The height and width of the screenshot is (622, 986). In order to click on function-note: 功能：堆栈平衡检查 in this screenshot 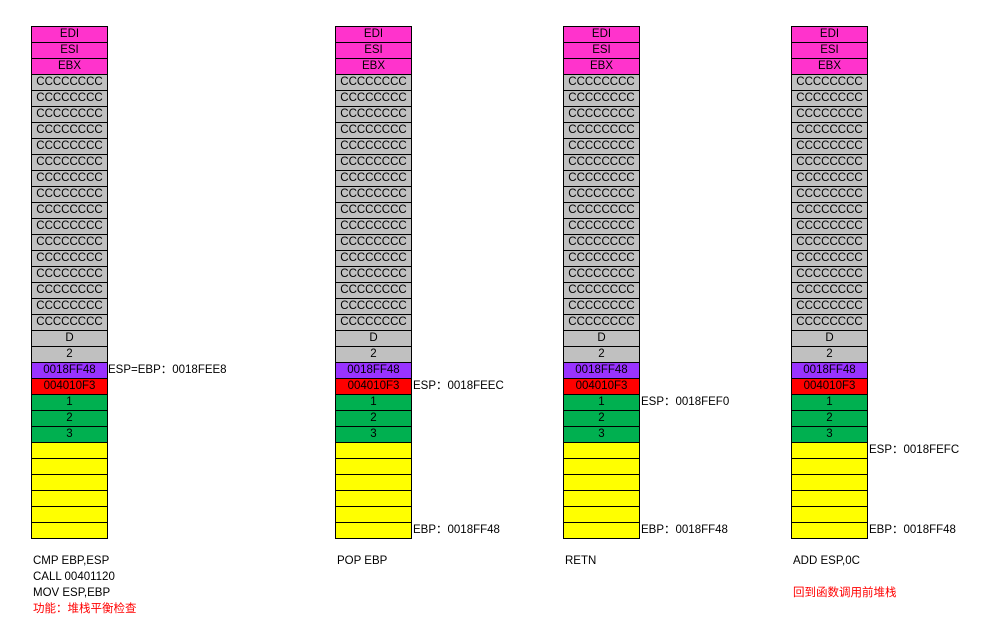, I will do `click(85, 609)`.